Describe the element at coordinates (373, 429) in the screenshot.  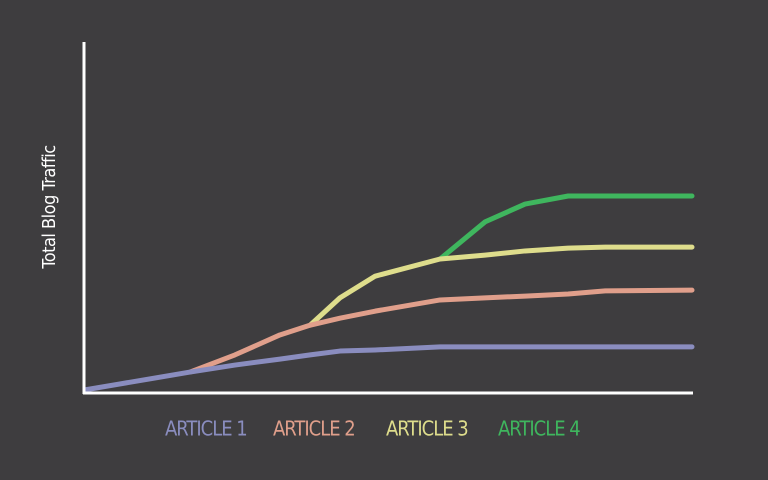
I see `legend: ARTICLE 1 ARTICLE 2 ARTICLE 3 ARTICLE 4` at that location.